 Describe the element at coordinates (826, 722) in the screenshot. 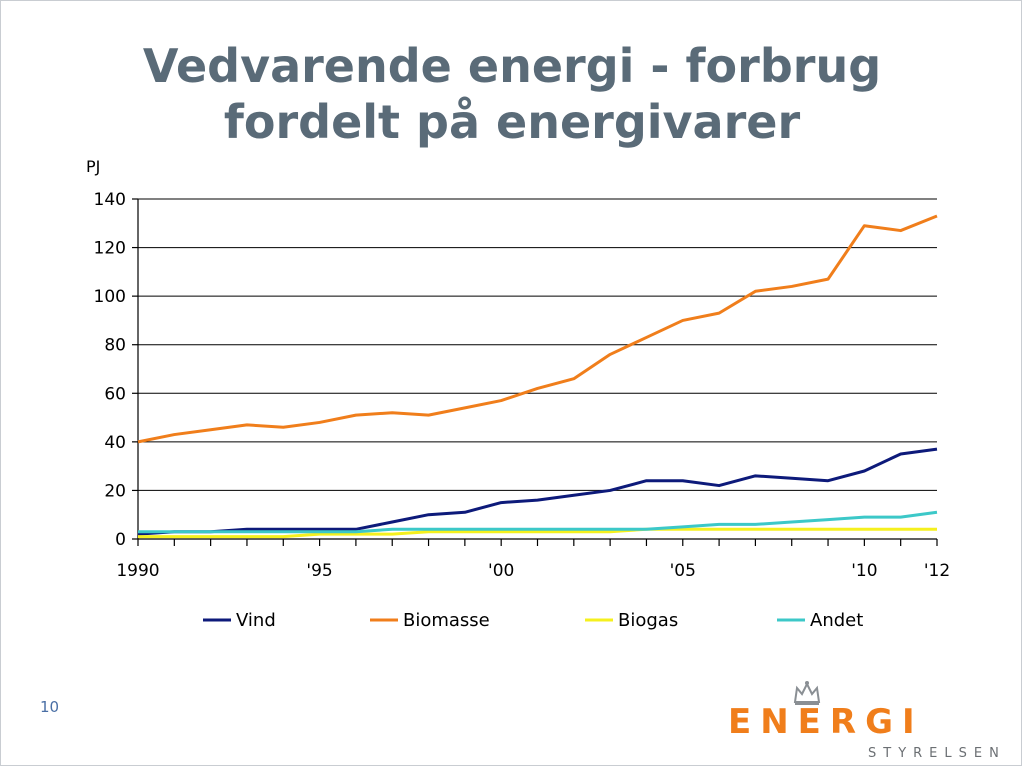

I see `logo-word: ENERGI` at that location.